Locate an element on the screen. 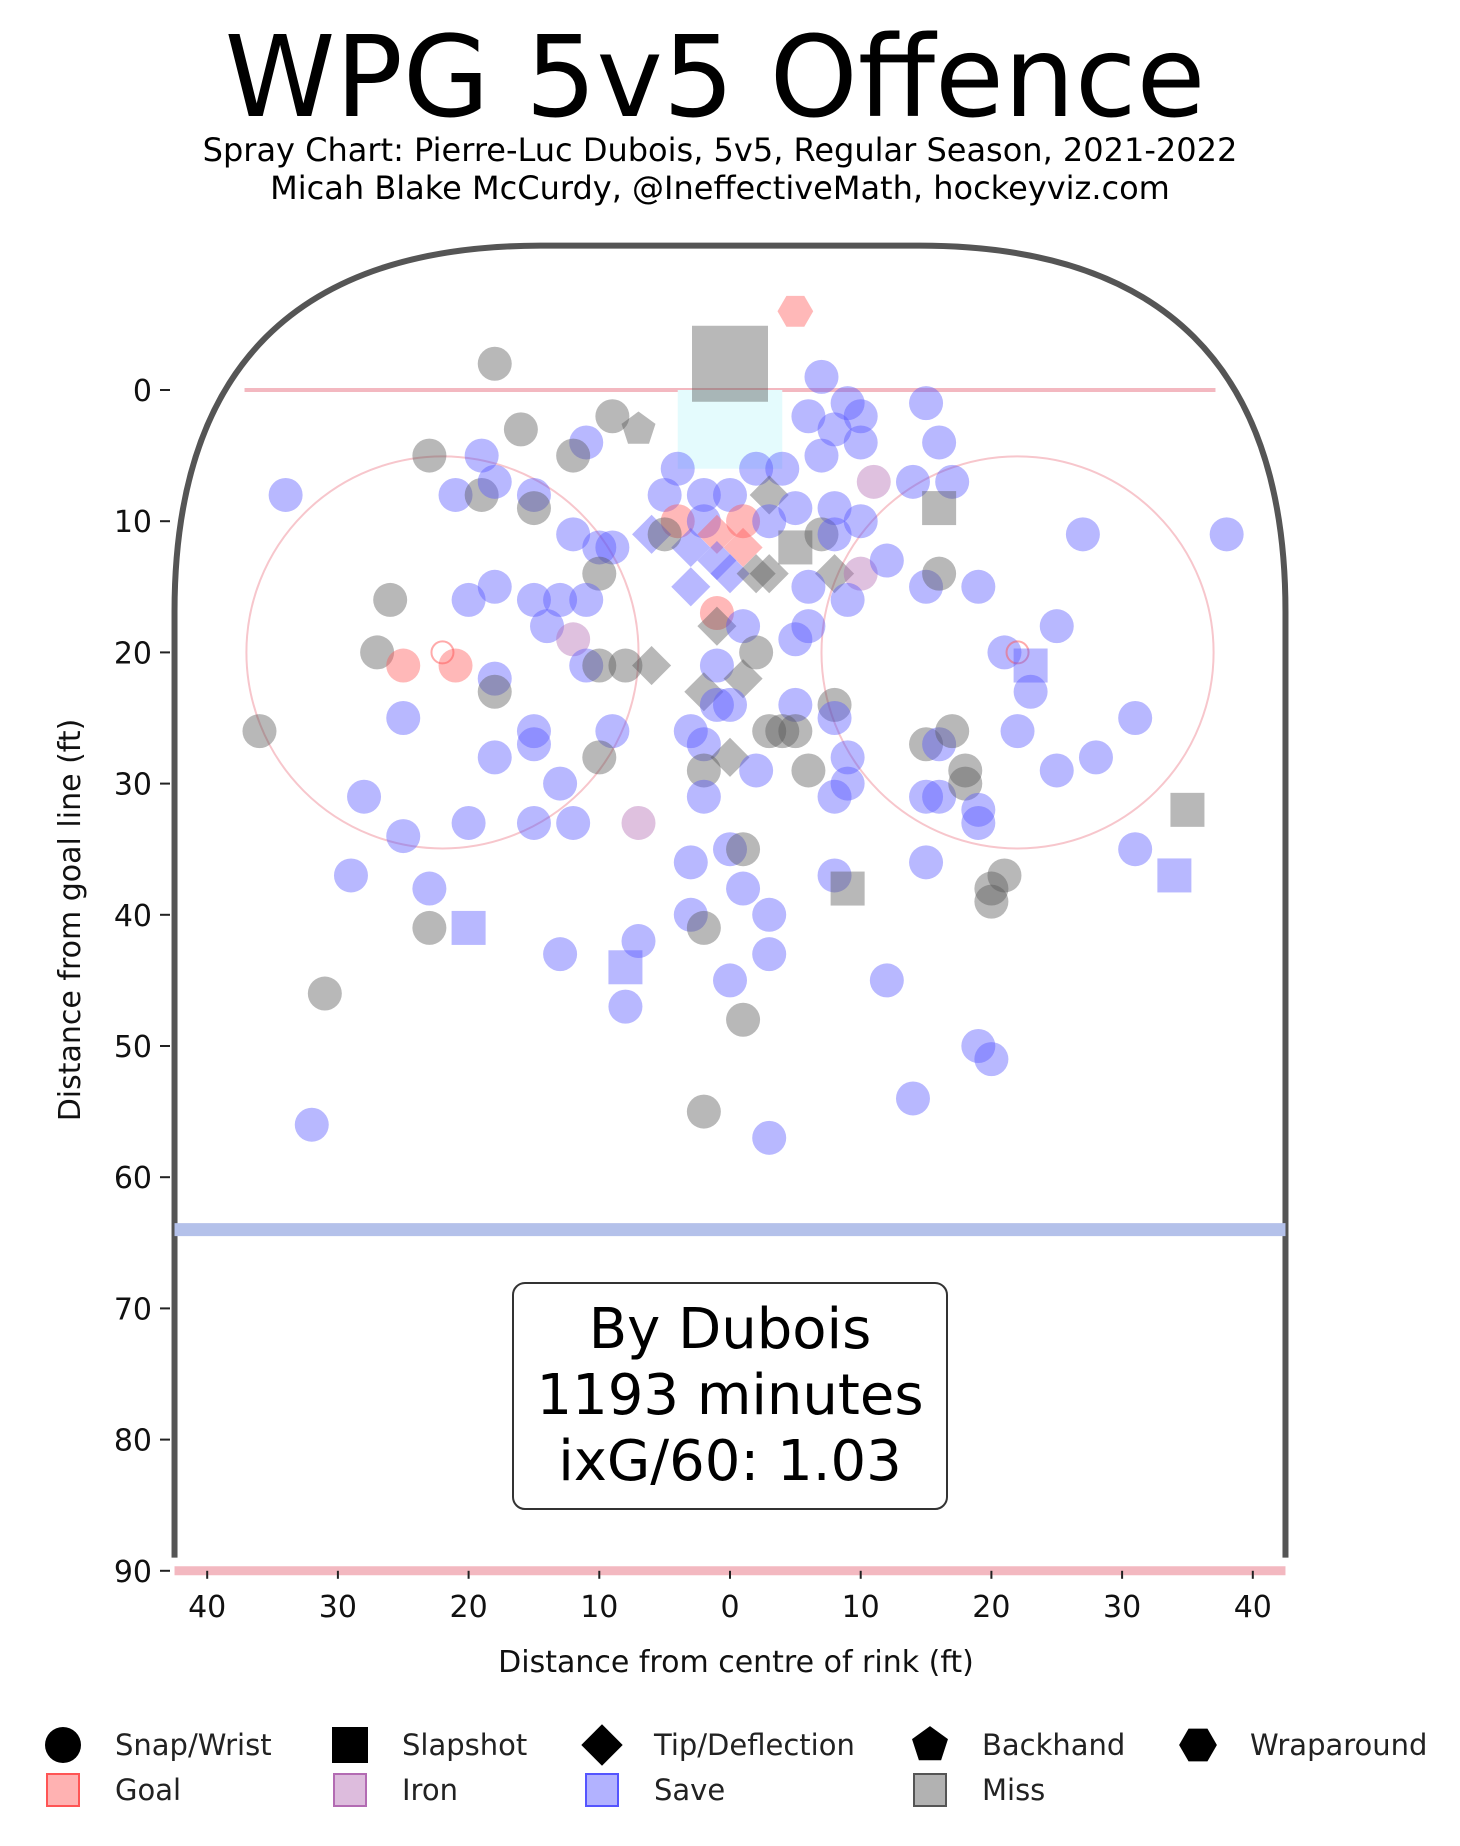  hexagon-marker-icon is located at coordinates (1198, 1745).